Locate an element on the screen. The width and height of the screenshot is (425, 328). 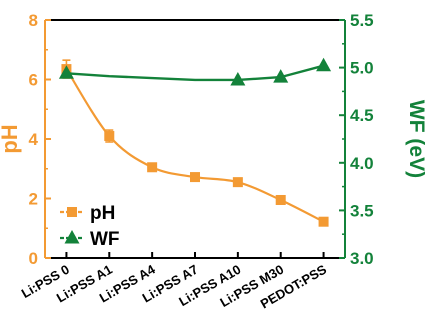
left-tick-label: 2 is located at coordinates (33, 199).